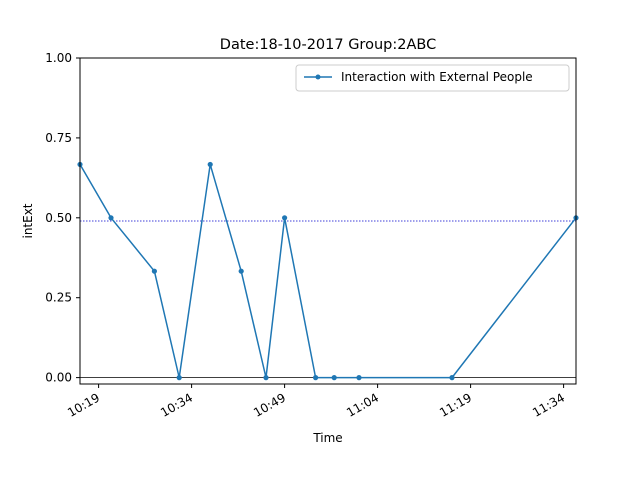 This screenshot has height=480, width=640. What do you see at coordinates (328, 45) in the screenshot?
I see `chart-title: Date:18-10-2017 Group:2ABC` at bounding box center [328, 45].